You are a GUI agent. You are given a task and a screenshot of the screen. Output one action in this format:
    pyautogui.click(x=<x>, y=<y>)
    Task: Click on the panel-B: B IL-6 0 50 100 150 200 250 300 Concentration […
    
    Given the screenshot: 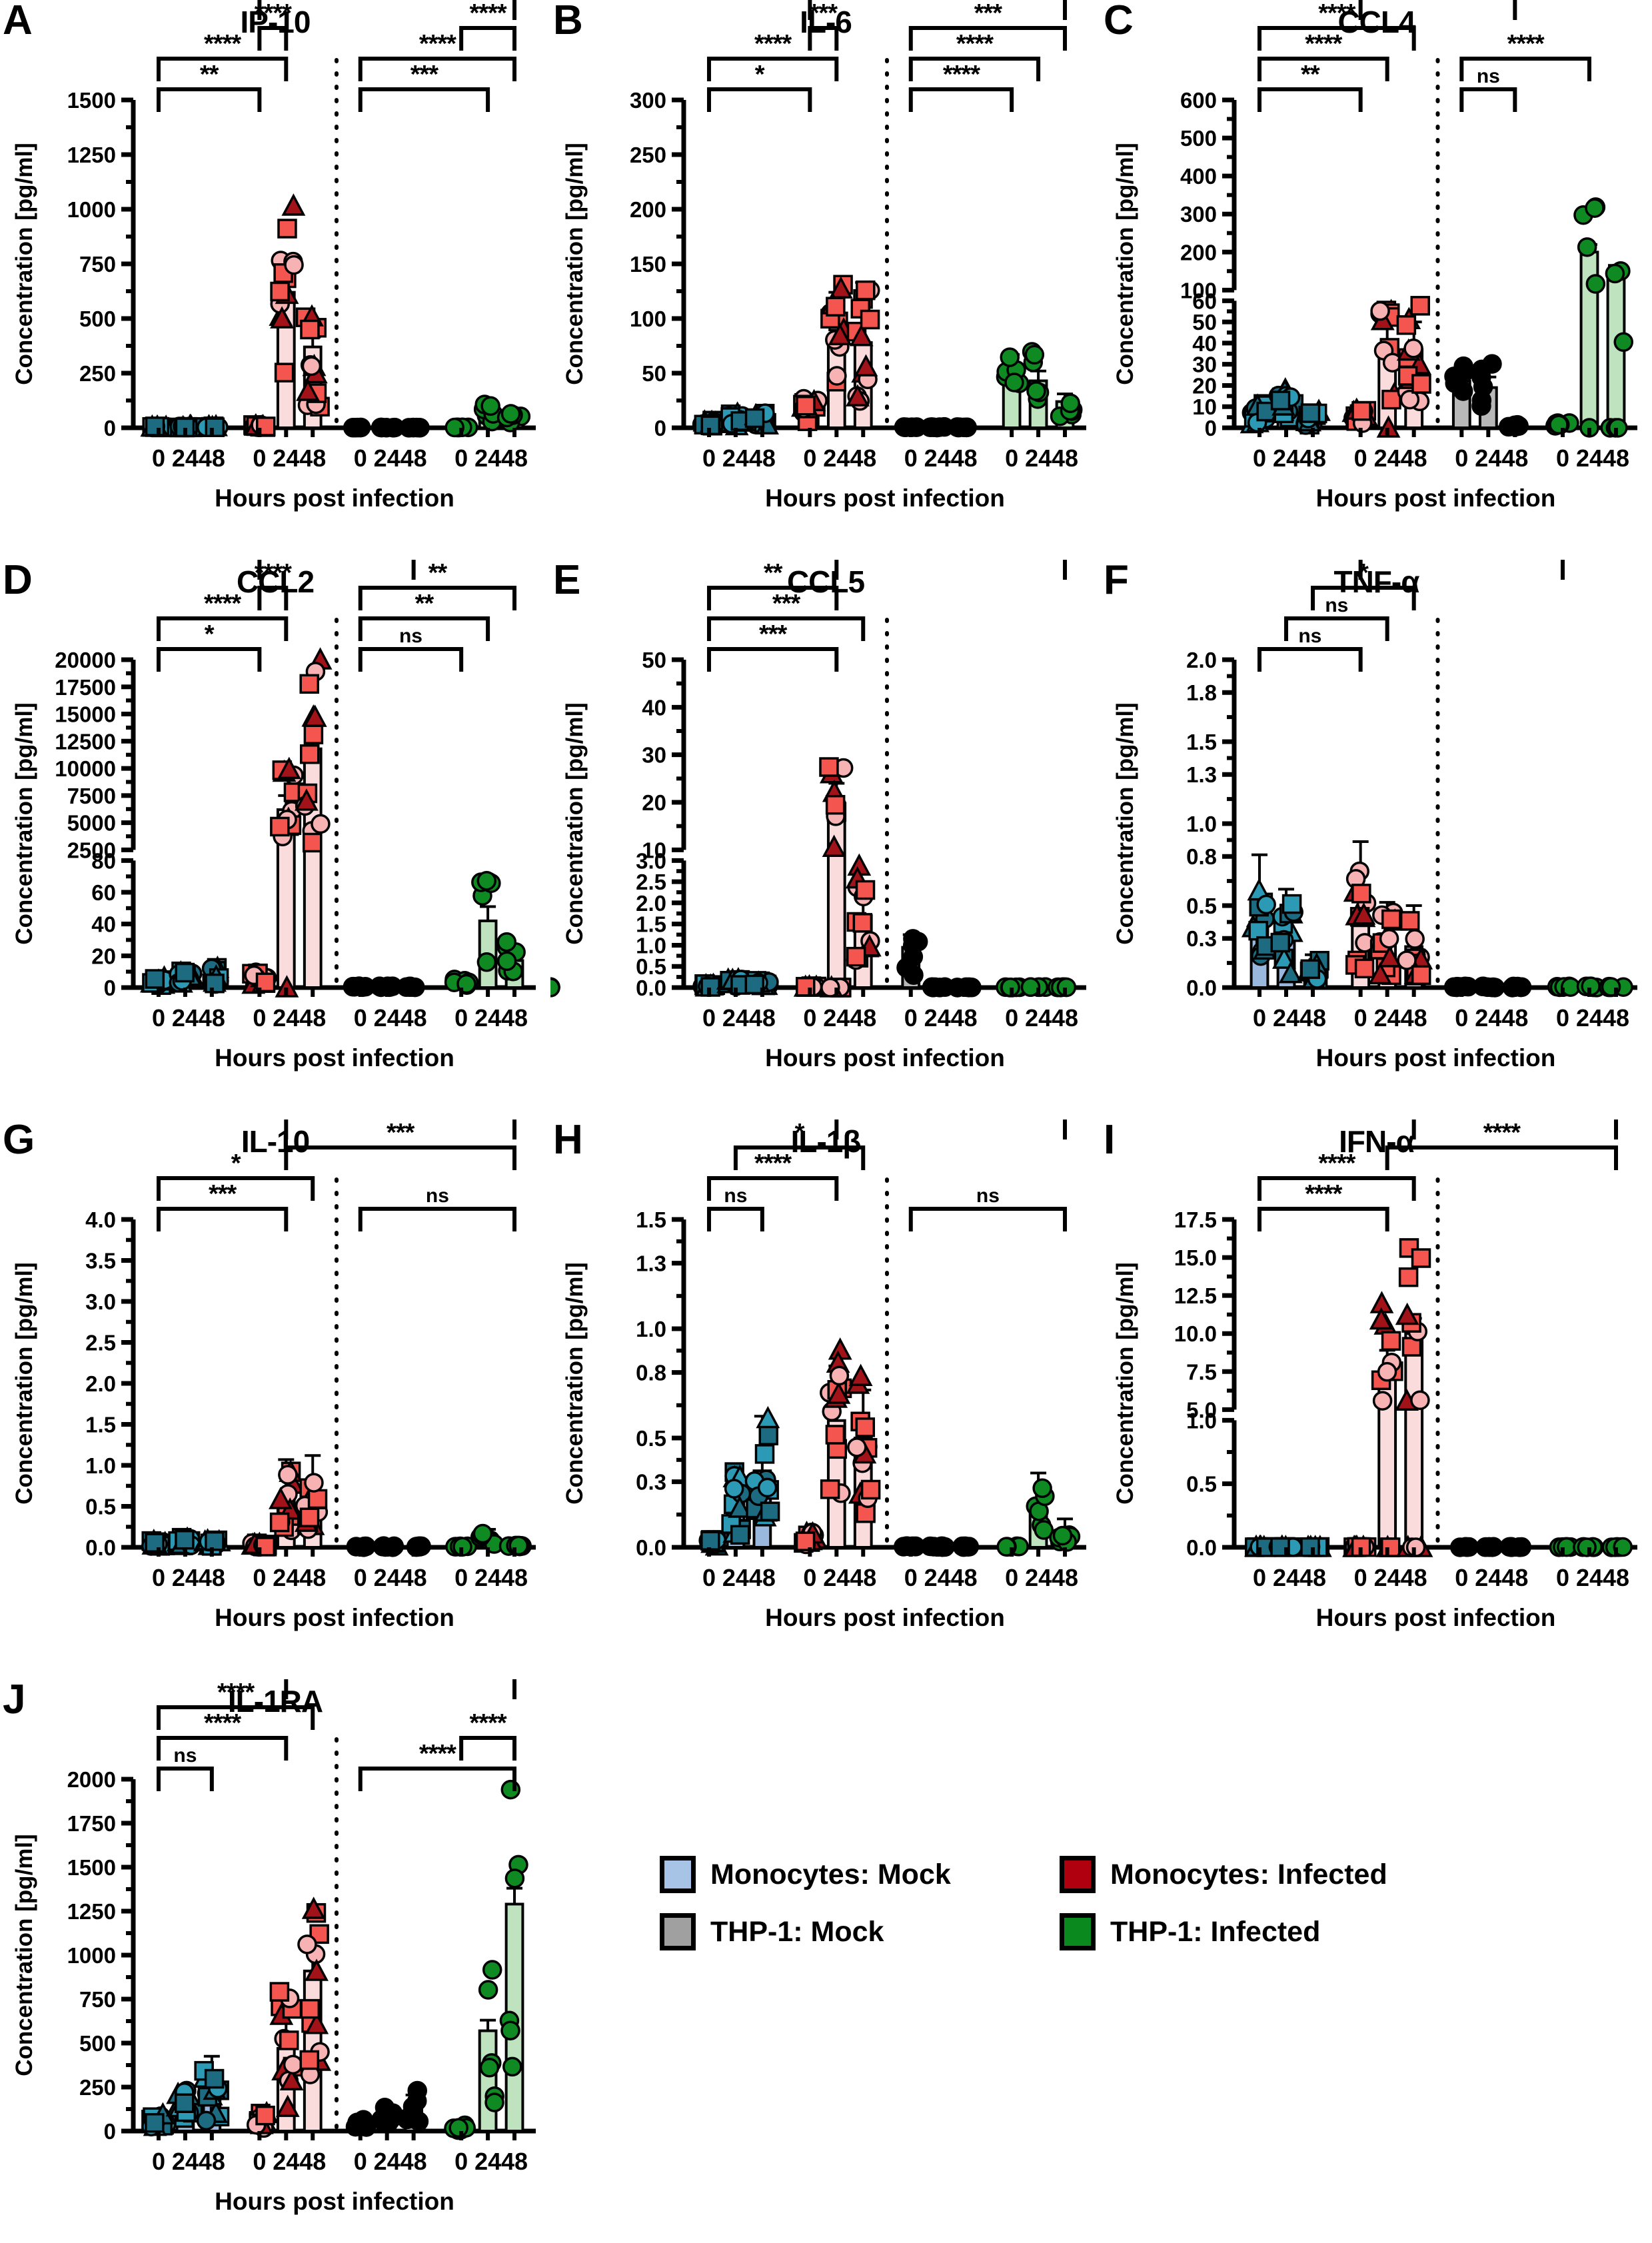 What is the action you would take?
    pyautogui.click(x=826, y=270)
    